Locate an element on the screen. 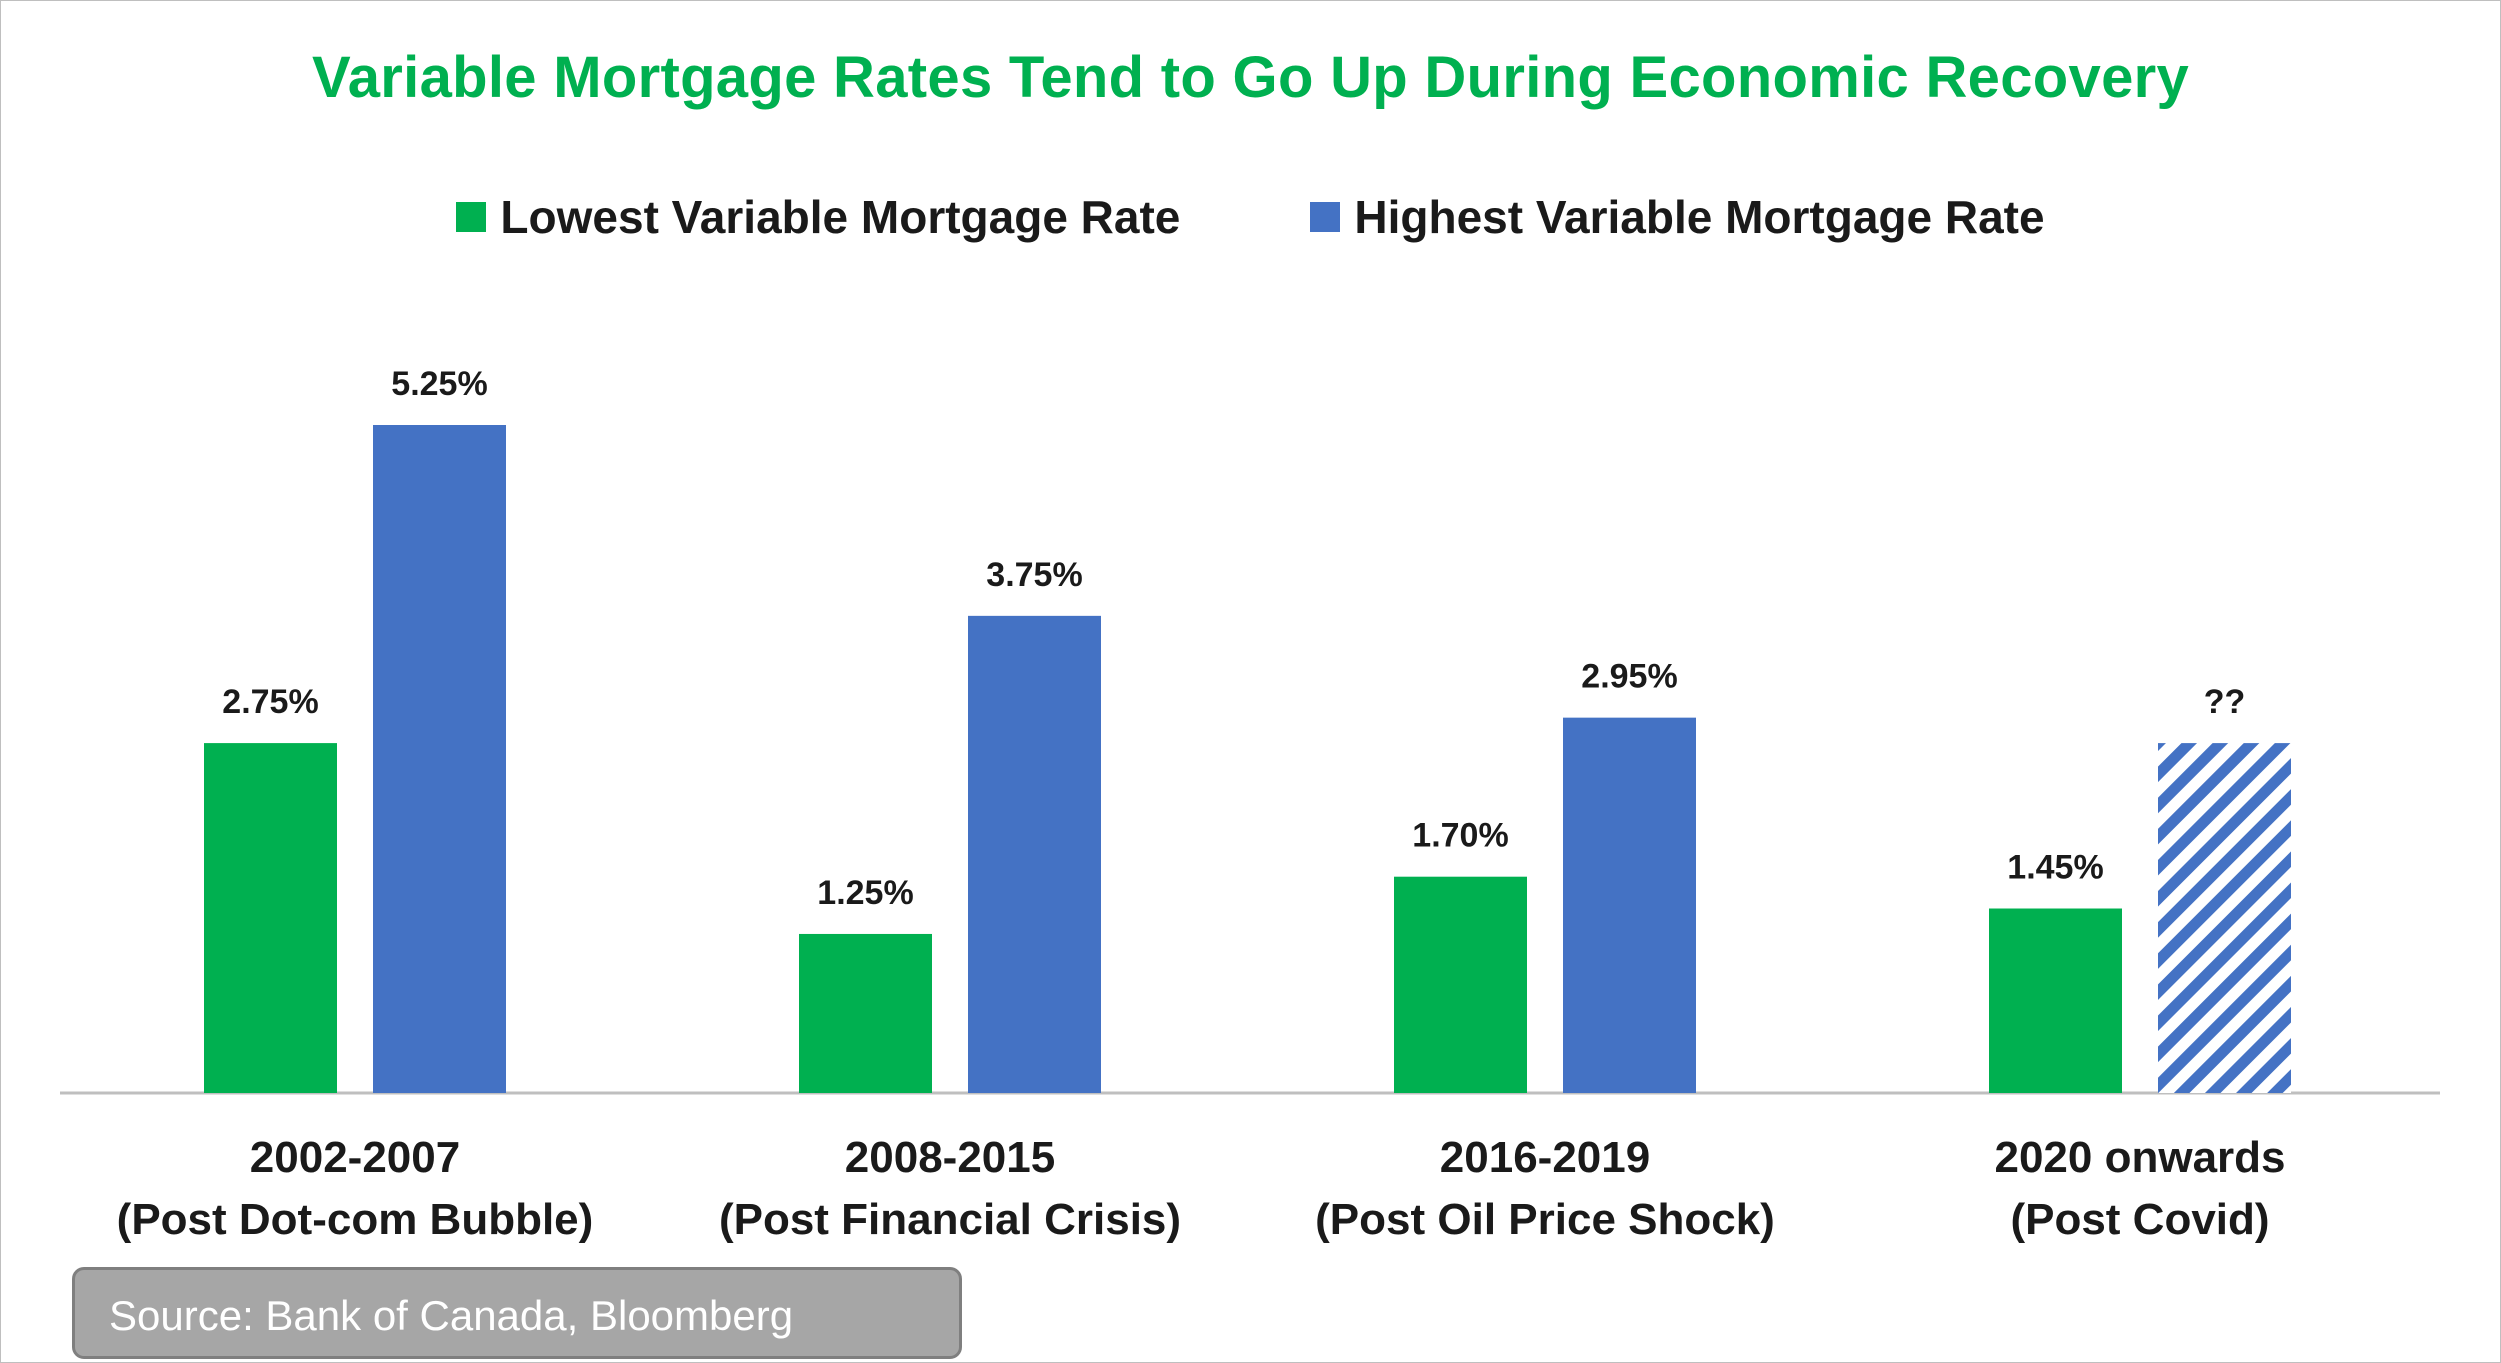 This screenshot has width=2501, height=1363. data-label-series-1-1: 2.75% is located at coordinates (270, 702).